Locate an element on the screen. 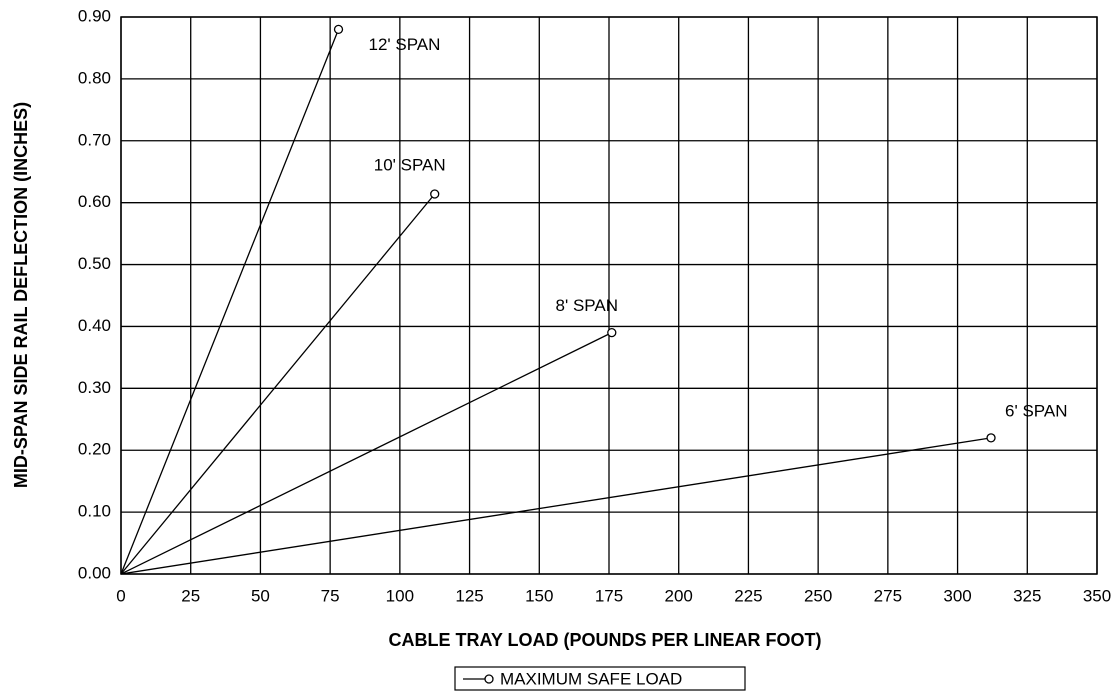 The width and height of the screenshot is (1118, 692). x-tick-label: 350 is located at coordinates (1097, 595).